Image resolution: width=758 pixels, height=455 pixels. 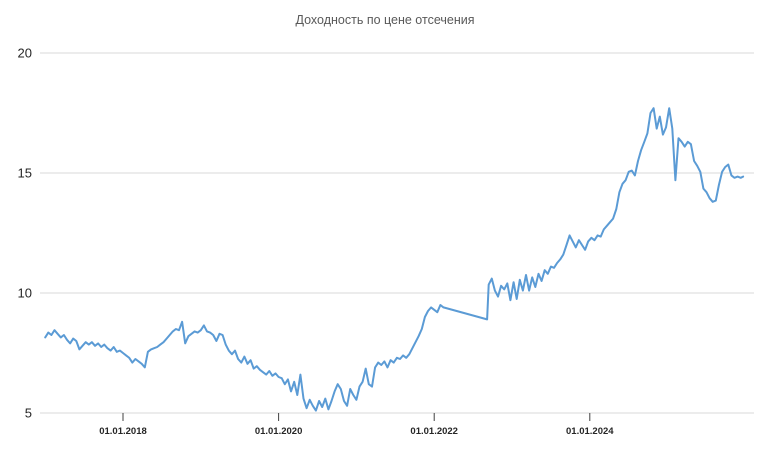 I want to click on y-axis-label: 10, so click(x=25, y=293).